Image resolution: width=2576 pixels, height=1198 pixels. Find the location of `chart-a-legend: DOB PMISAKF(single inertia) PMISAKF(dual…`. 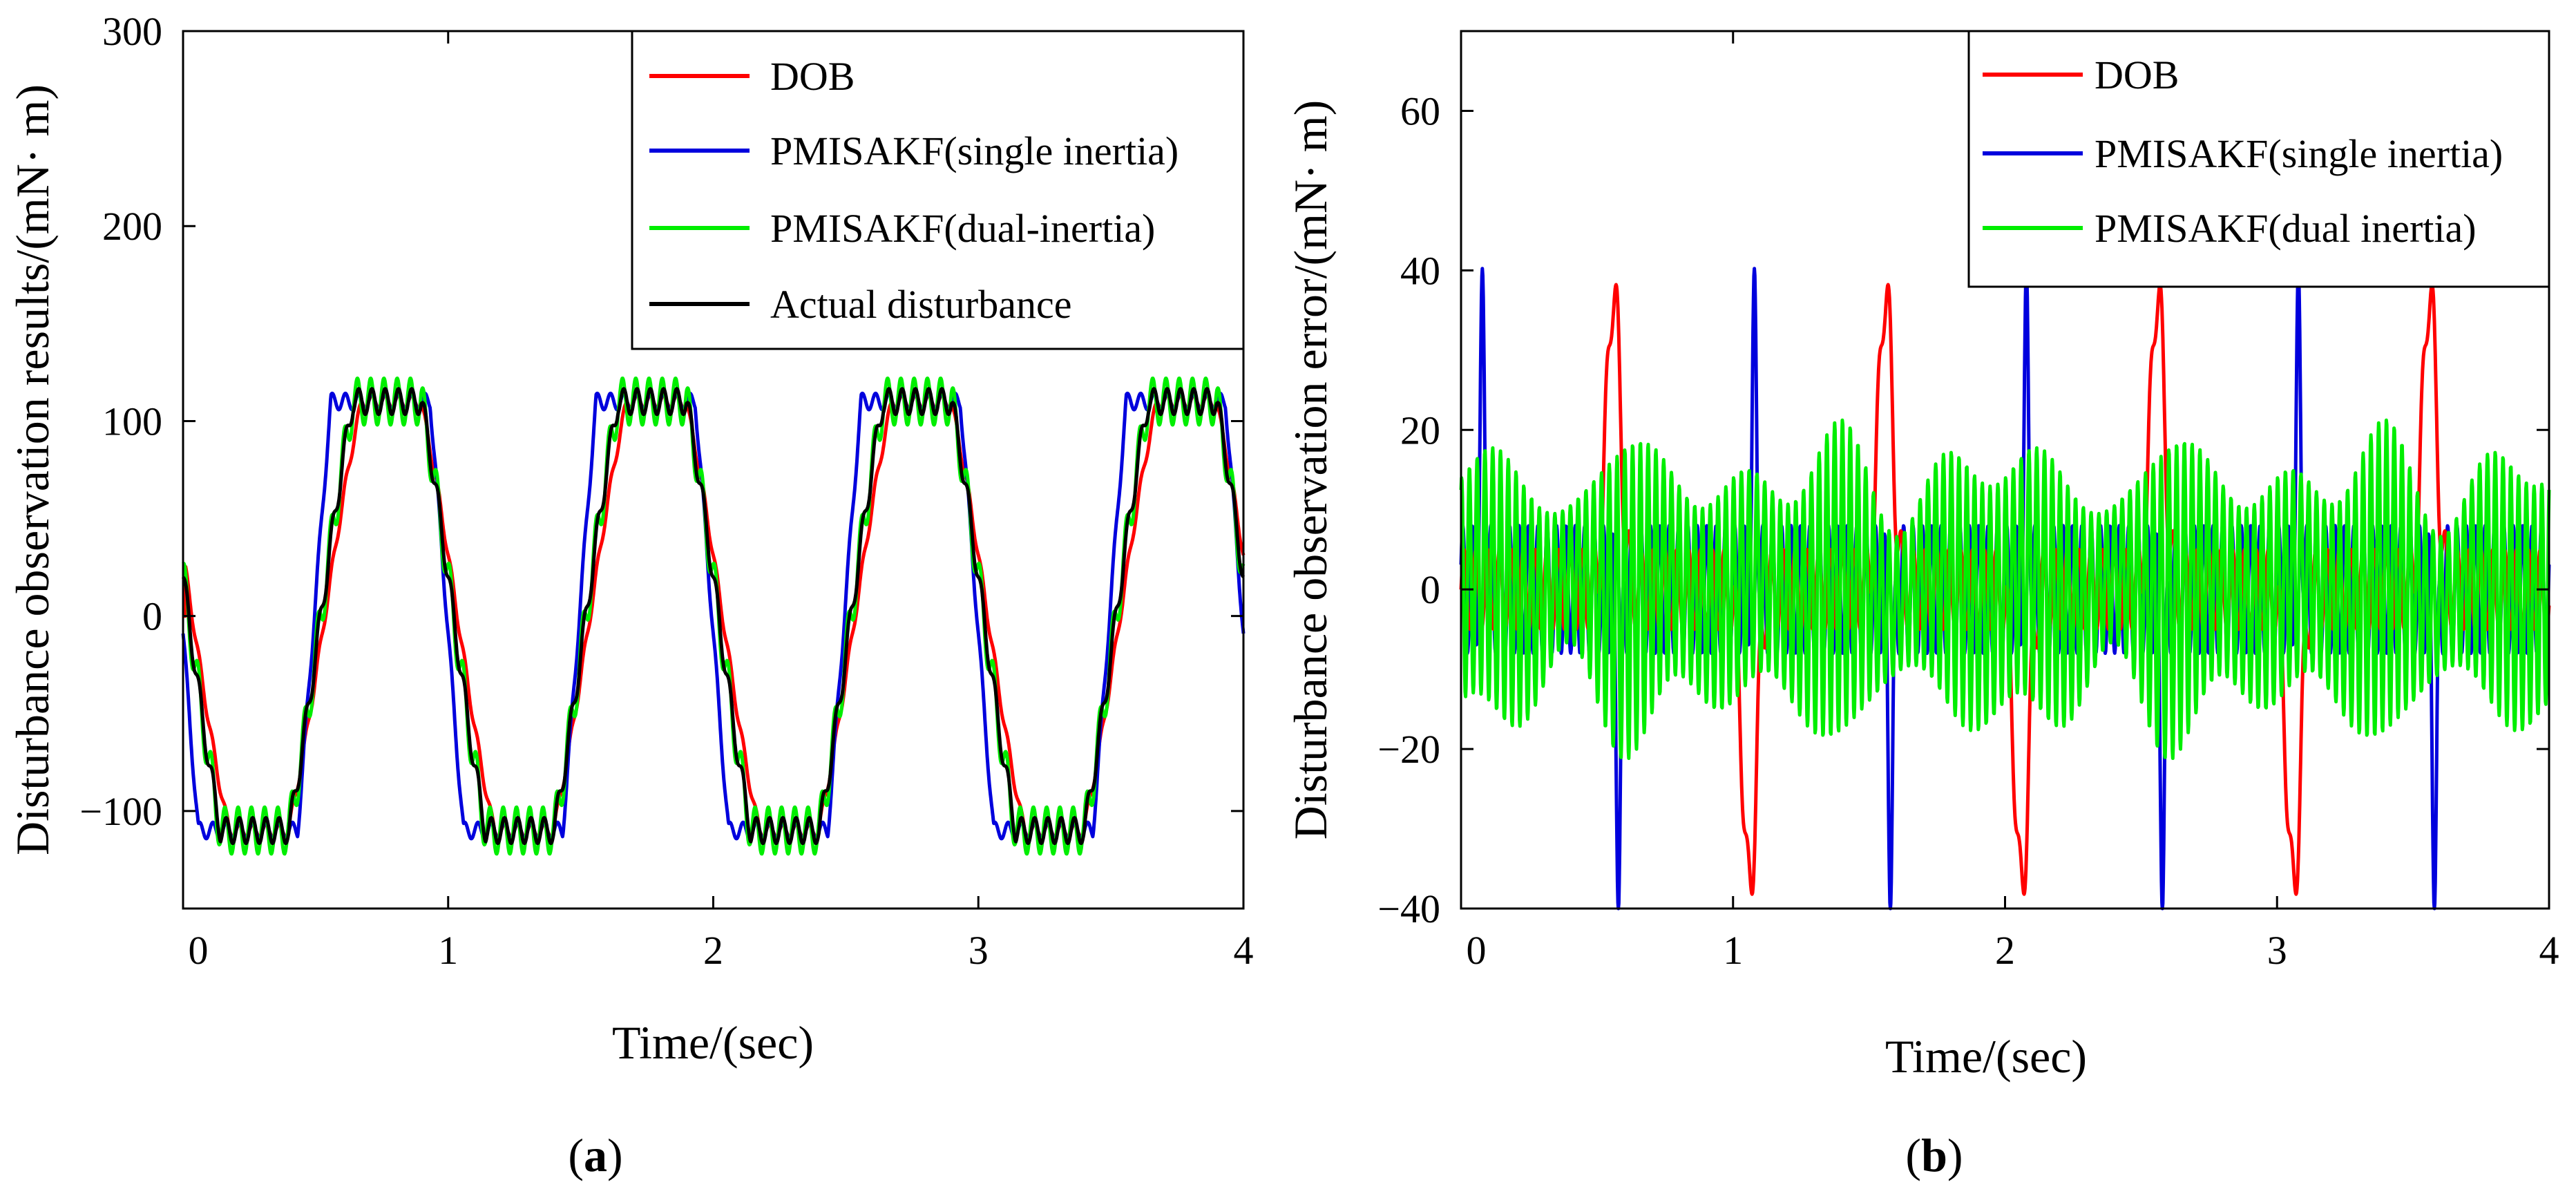

chart-a-legend: DOB PMISAKF(single inertia) PMISAKF(dual… is located at coordinates (938, 190).